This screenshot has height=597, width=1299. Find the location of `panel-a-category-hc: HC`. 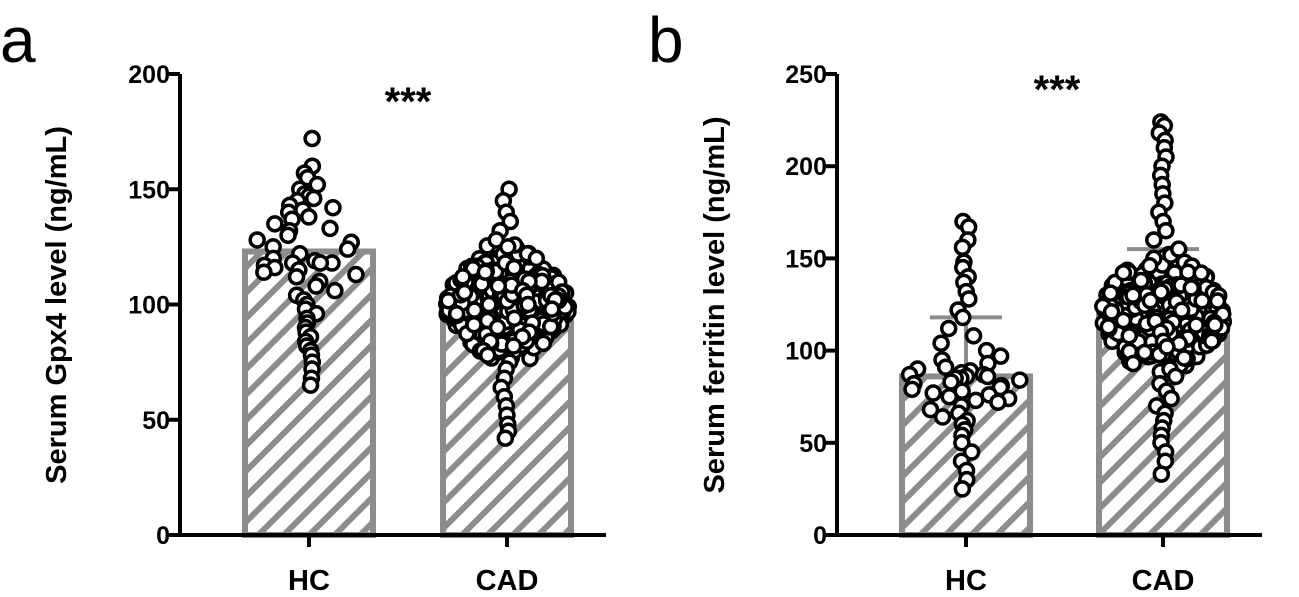

panel-a-category-hc: HC is located at coordinates (309, 581).